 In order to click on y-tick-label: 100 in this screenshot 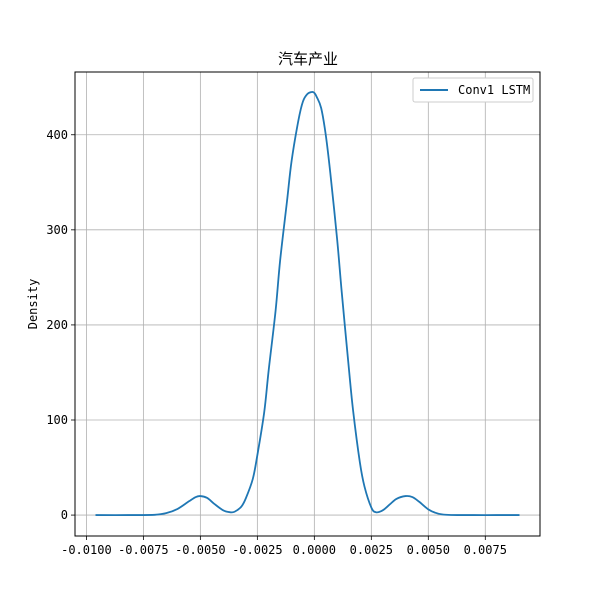, I will do `click(57, 420)`.